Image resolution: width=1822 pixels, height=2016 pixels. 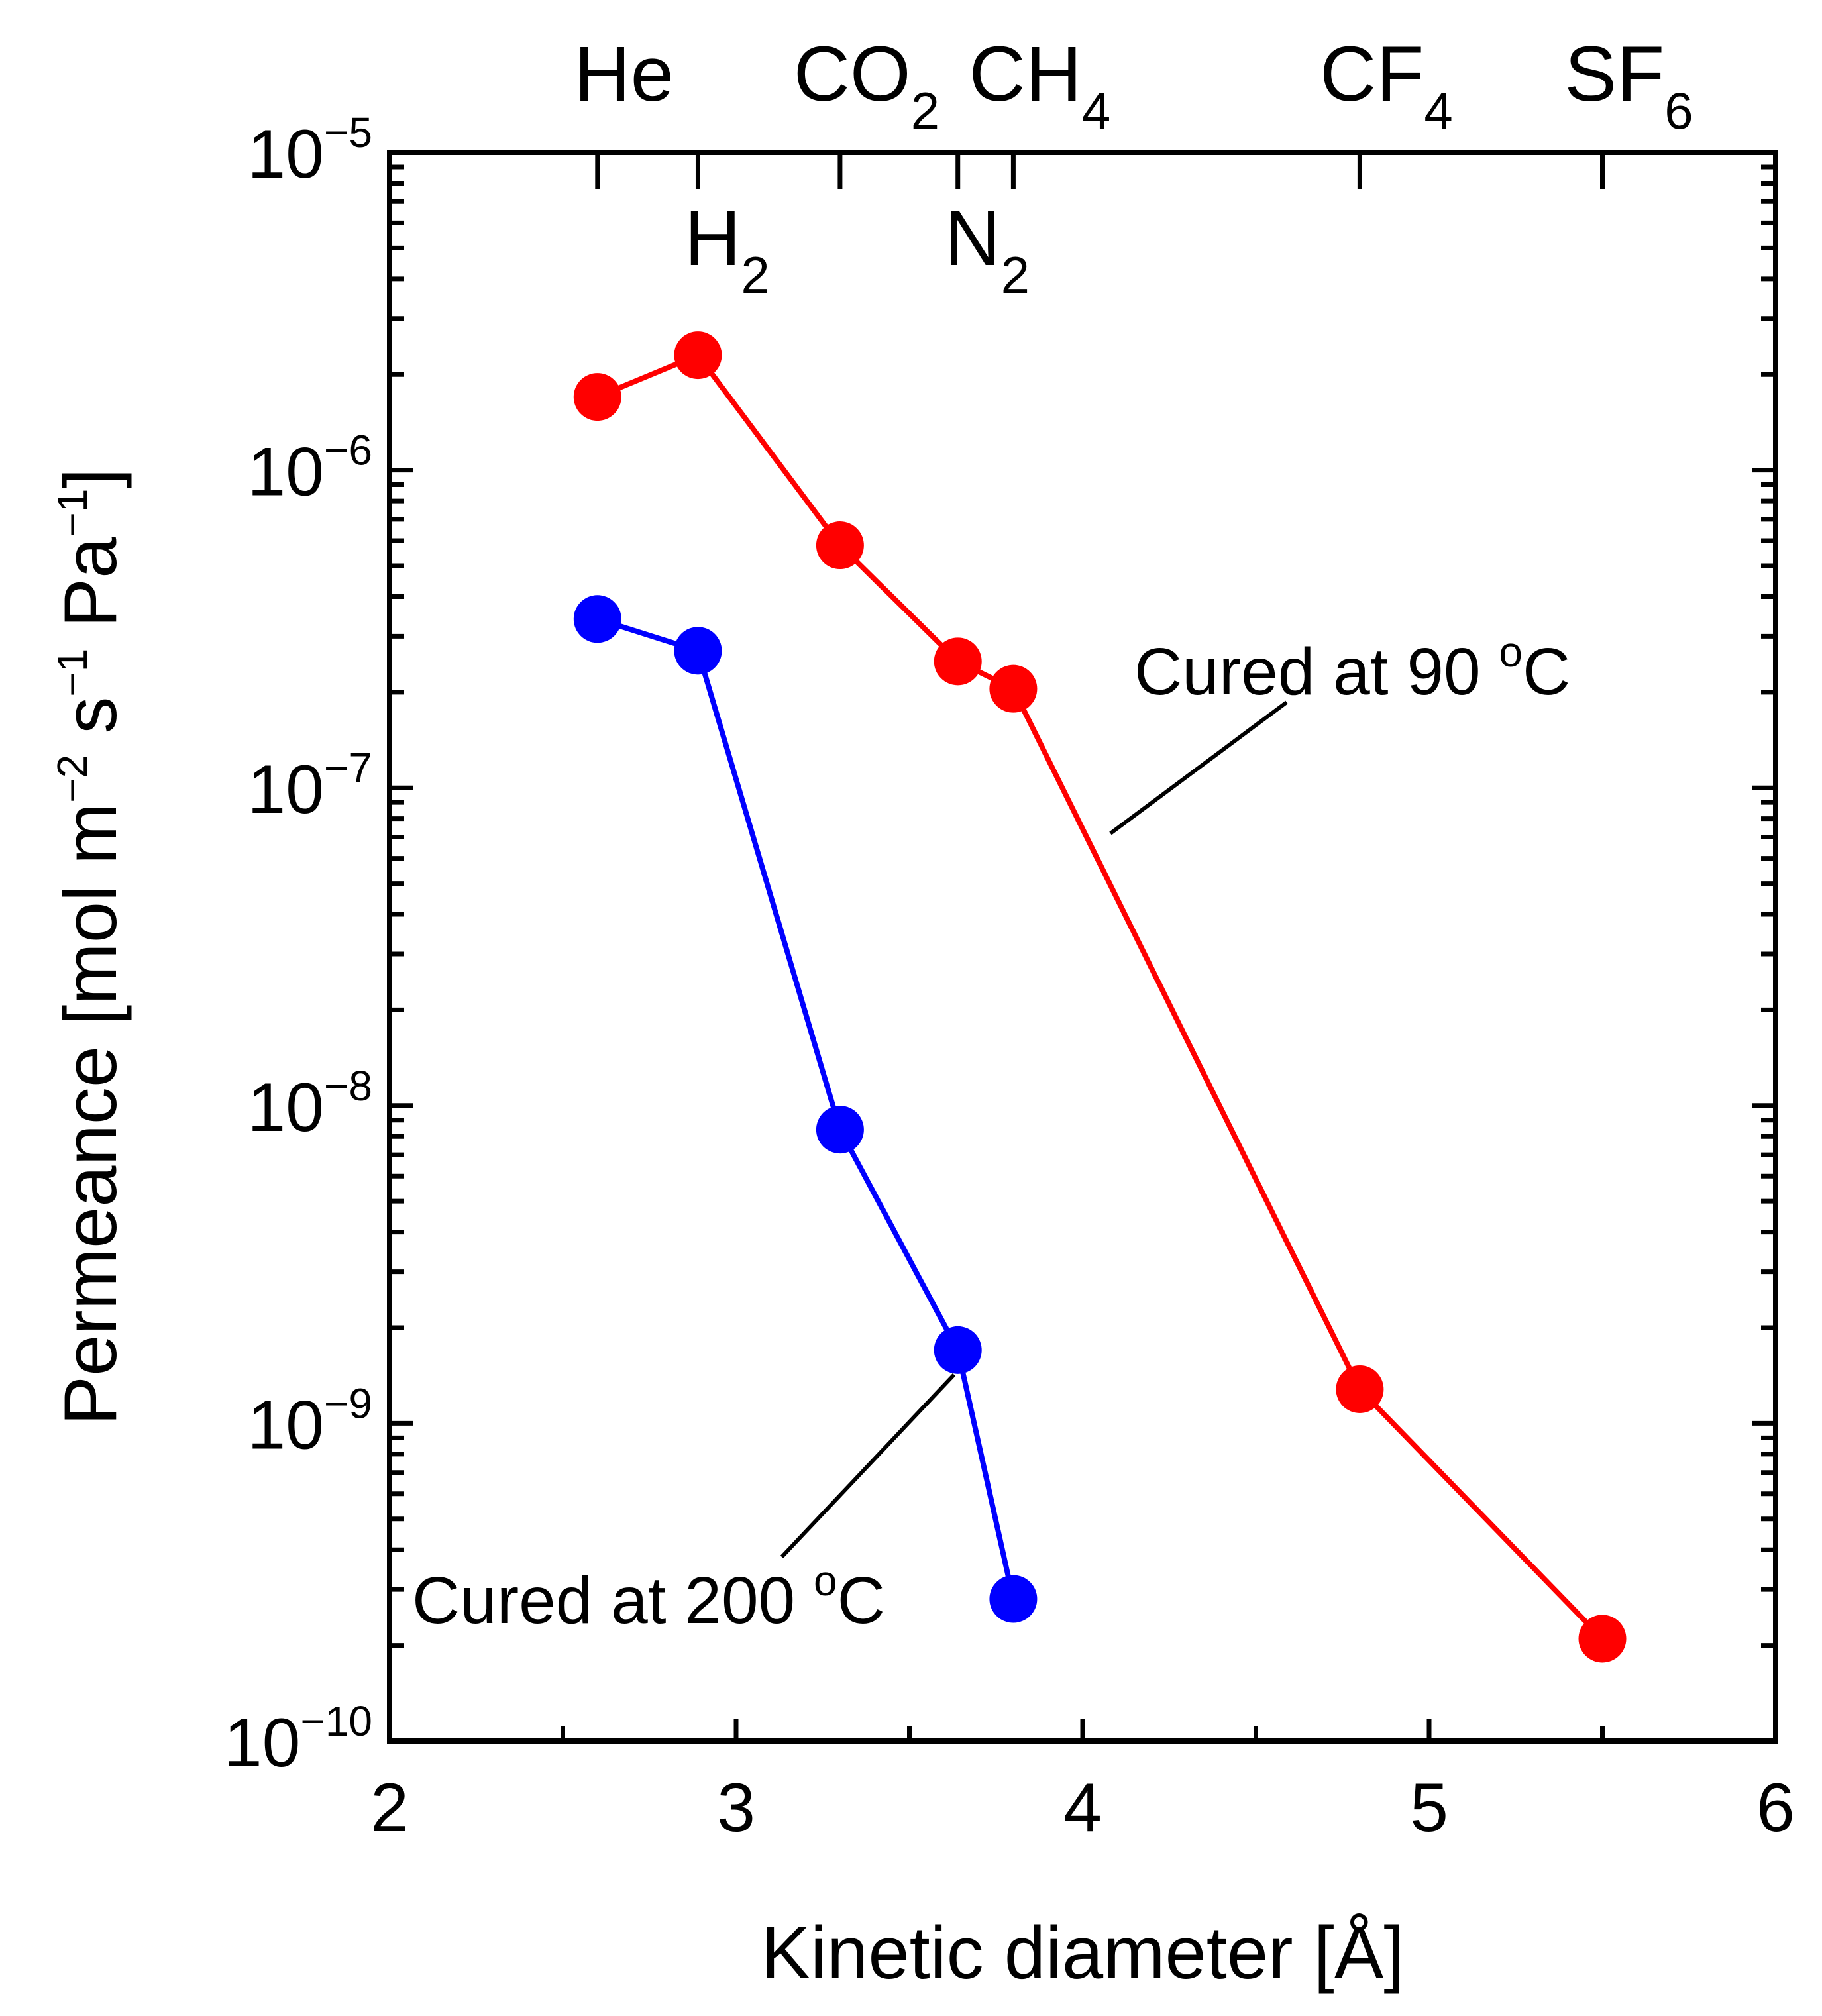 I want to click on series-label-text: Cured at 90, so click(x=1316, y=672).